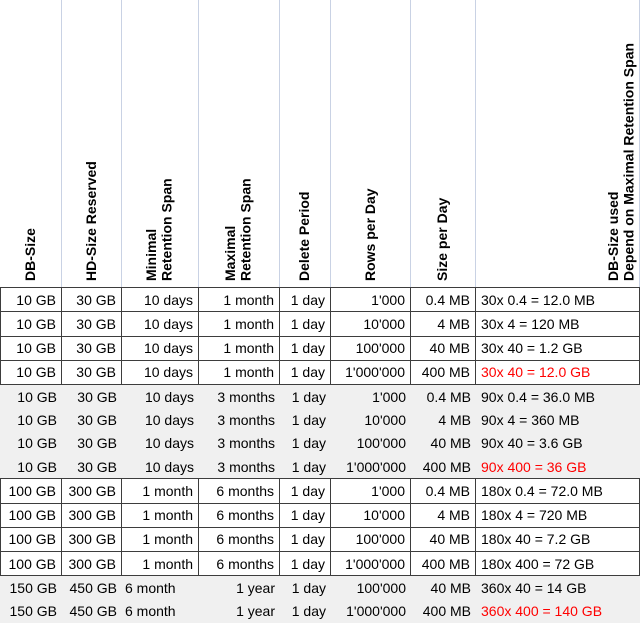 Image resolution: width=640 pixels, height=623 pixels. I want to click on cell-db-size-used: 180x 40 = 7.2 GB, so click(558, 539).